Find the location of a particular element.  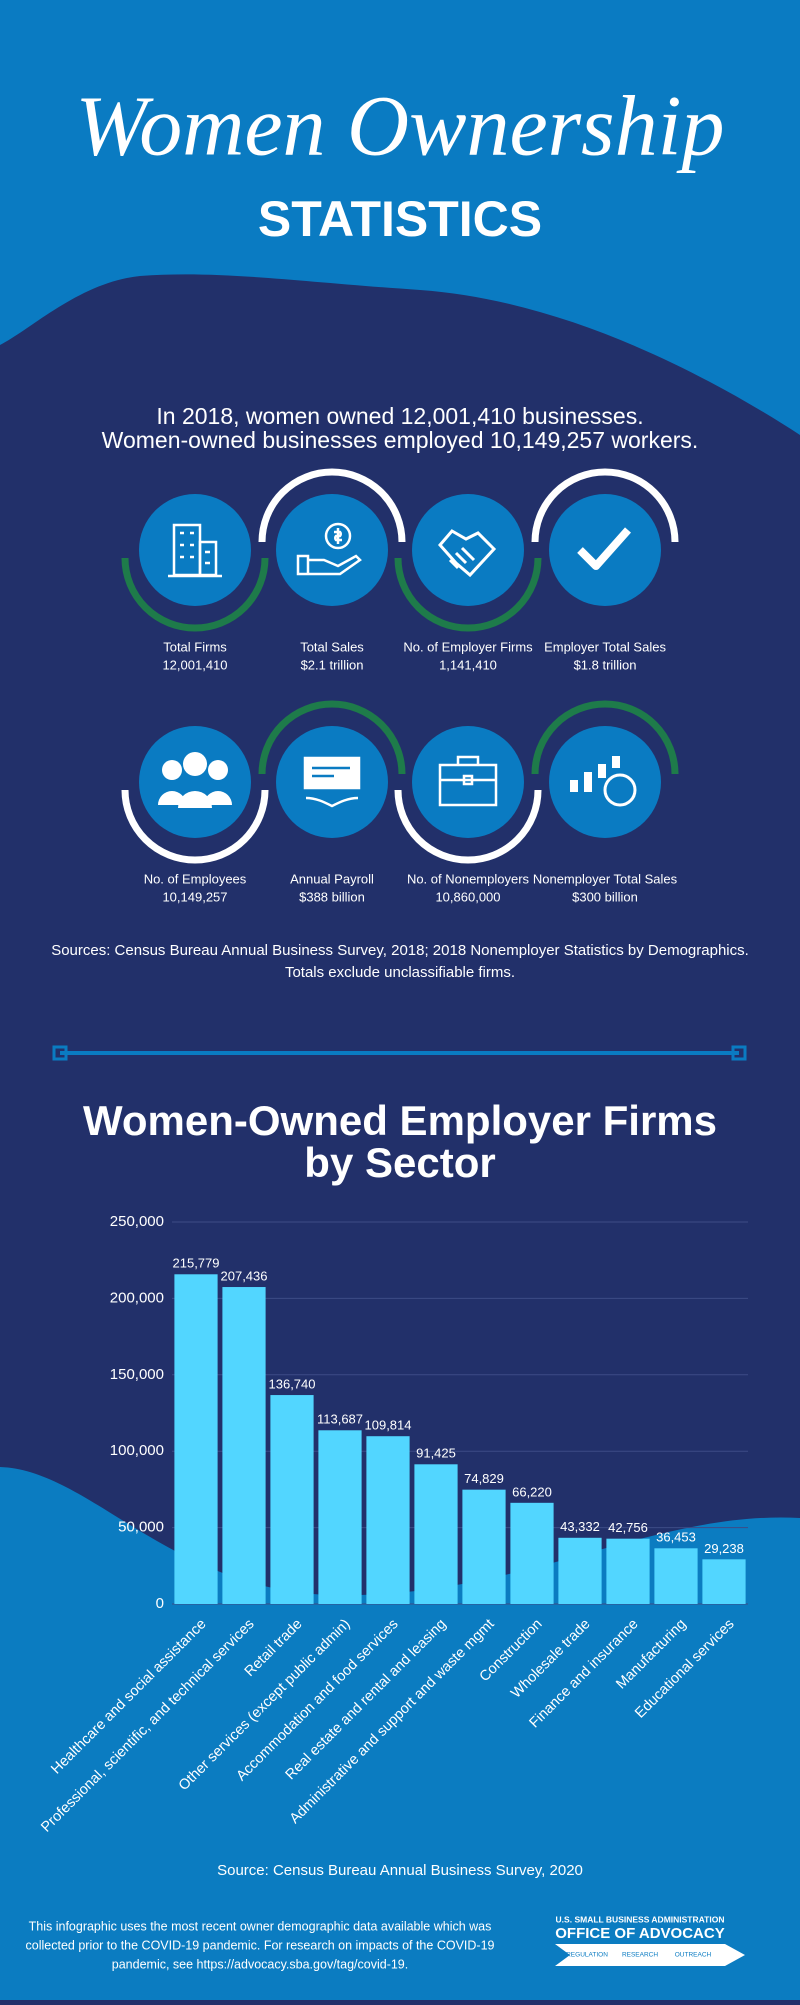

value-label: 136,740 is located at coordinates (292, 1383).